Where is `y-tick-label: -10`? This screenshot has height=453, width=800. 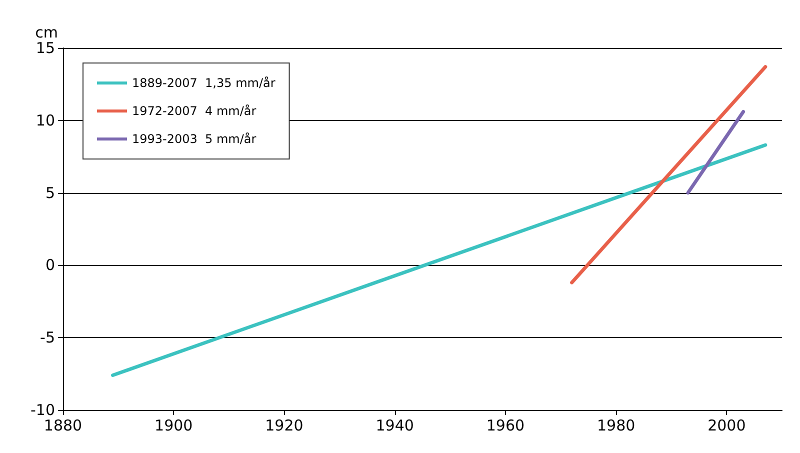 y-tick-label: -10 is located at coordinates (42, 410).